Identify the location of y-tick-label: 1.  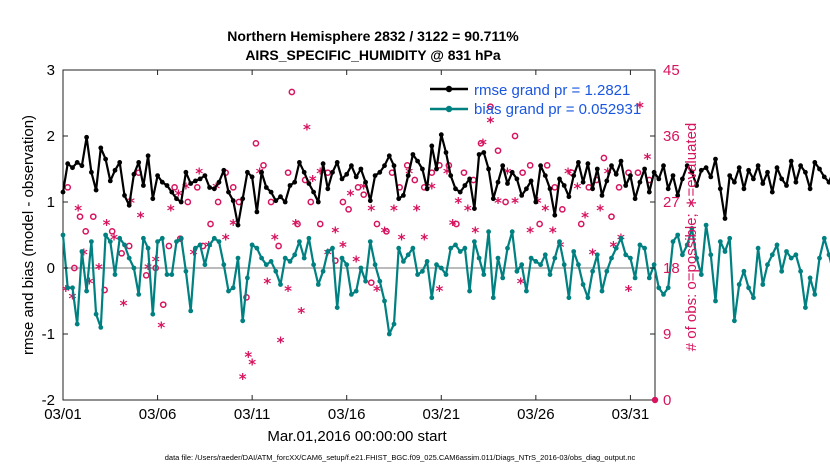
(51, 202).